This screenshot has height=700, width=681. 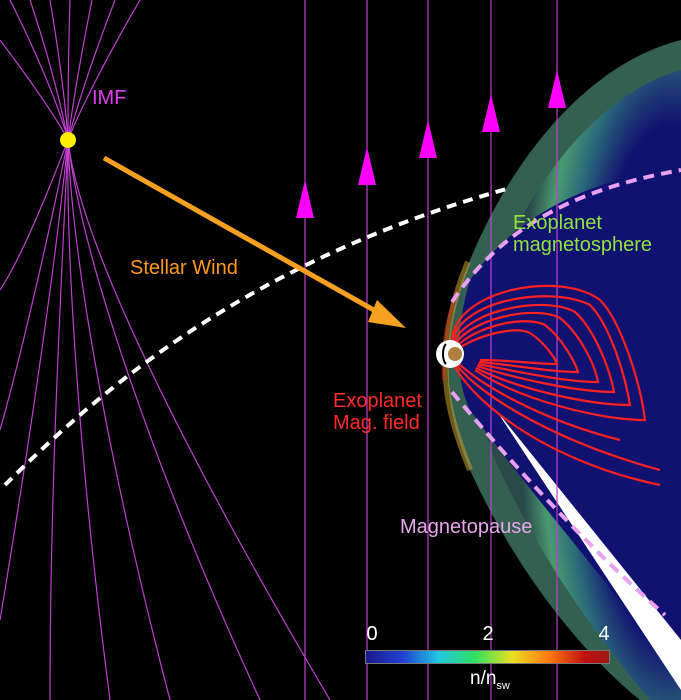 I want to click on colorbar-tick-2: 2, so click(x=488, y=634).